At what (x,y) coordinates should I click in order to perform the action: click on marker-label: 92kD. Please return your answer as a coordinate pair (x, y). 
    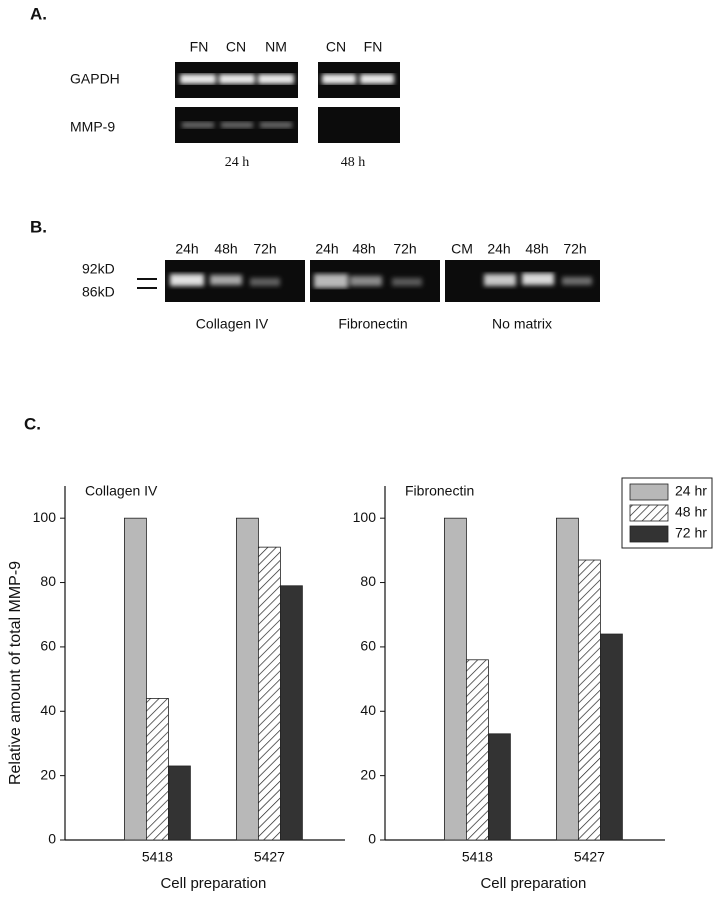
    Looking at the image, I should click on (98, 269).